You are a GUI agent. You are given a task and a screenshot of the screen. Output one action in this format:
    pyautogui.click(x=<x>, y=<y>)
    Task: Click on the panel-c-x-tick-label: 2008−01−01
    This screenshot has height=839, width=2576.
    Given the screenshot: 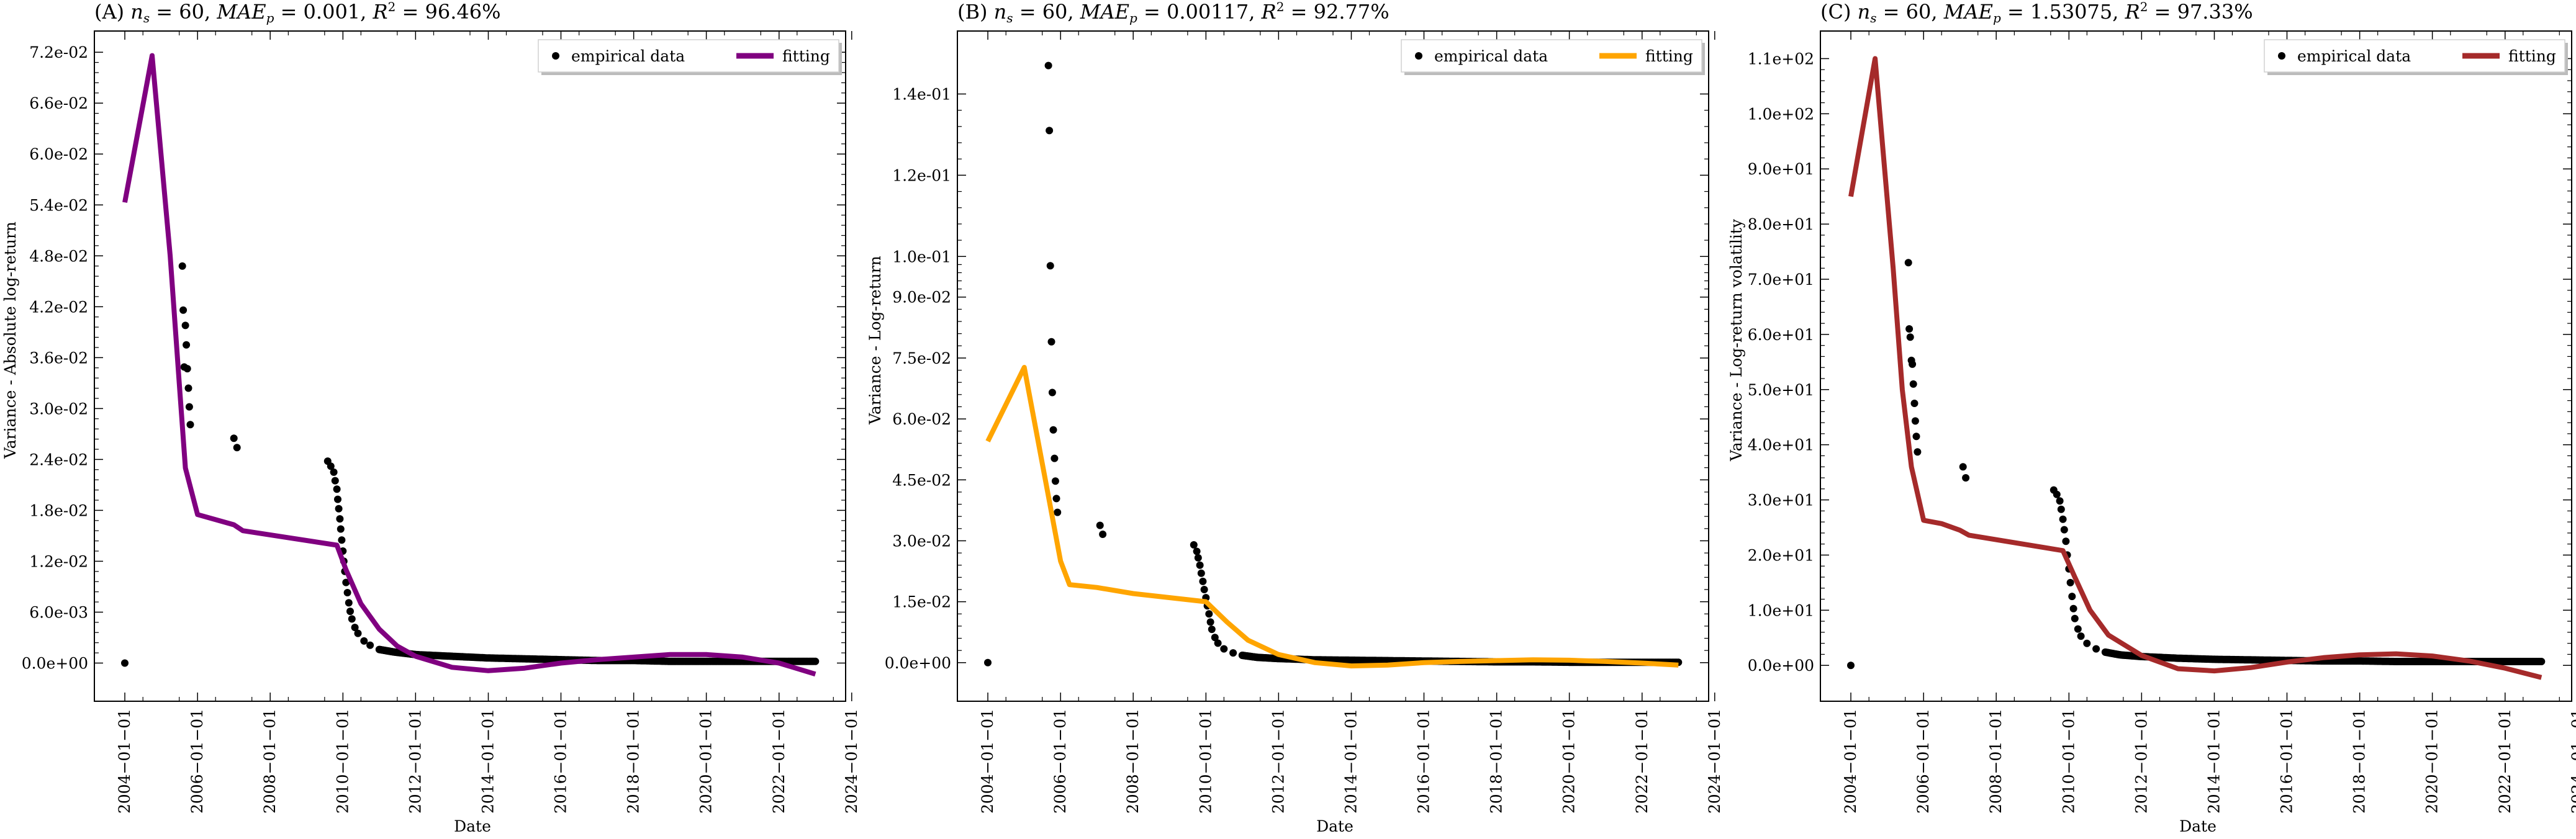 What is the action you would take?
    pyautogui.click(x=1996, y=762)
    